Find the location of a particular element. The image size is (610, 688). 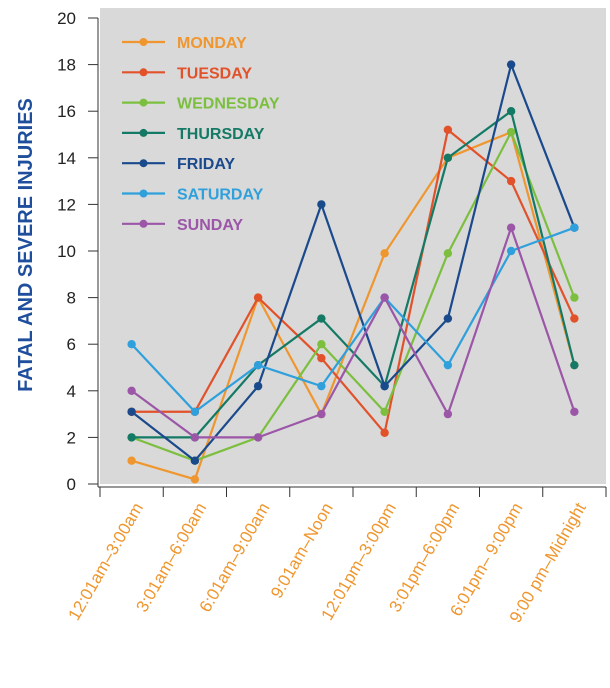

legend-item-monday: MONDAY is located at coordinates (184, 43).